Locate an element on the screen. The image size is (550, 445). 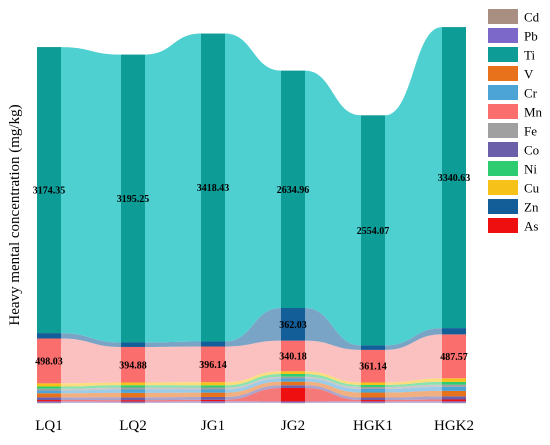
legend-swatch-cu is located at coordinates (503, 187).